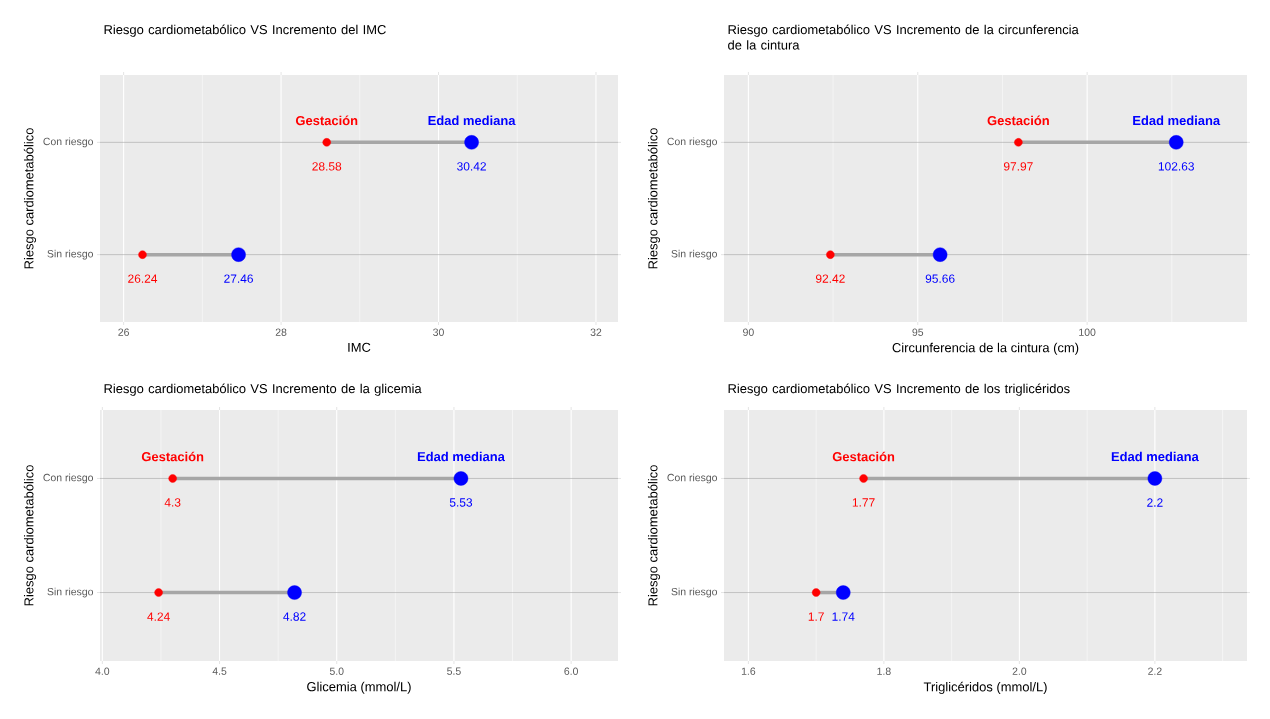 Image resolution: width=1270 pixels, height=719 pixels. What do you see at coordinates (327, 166) in the screenshot?
I see `data-label: 28.58` at bounding box center [327, 166].